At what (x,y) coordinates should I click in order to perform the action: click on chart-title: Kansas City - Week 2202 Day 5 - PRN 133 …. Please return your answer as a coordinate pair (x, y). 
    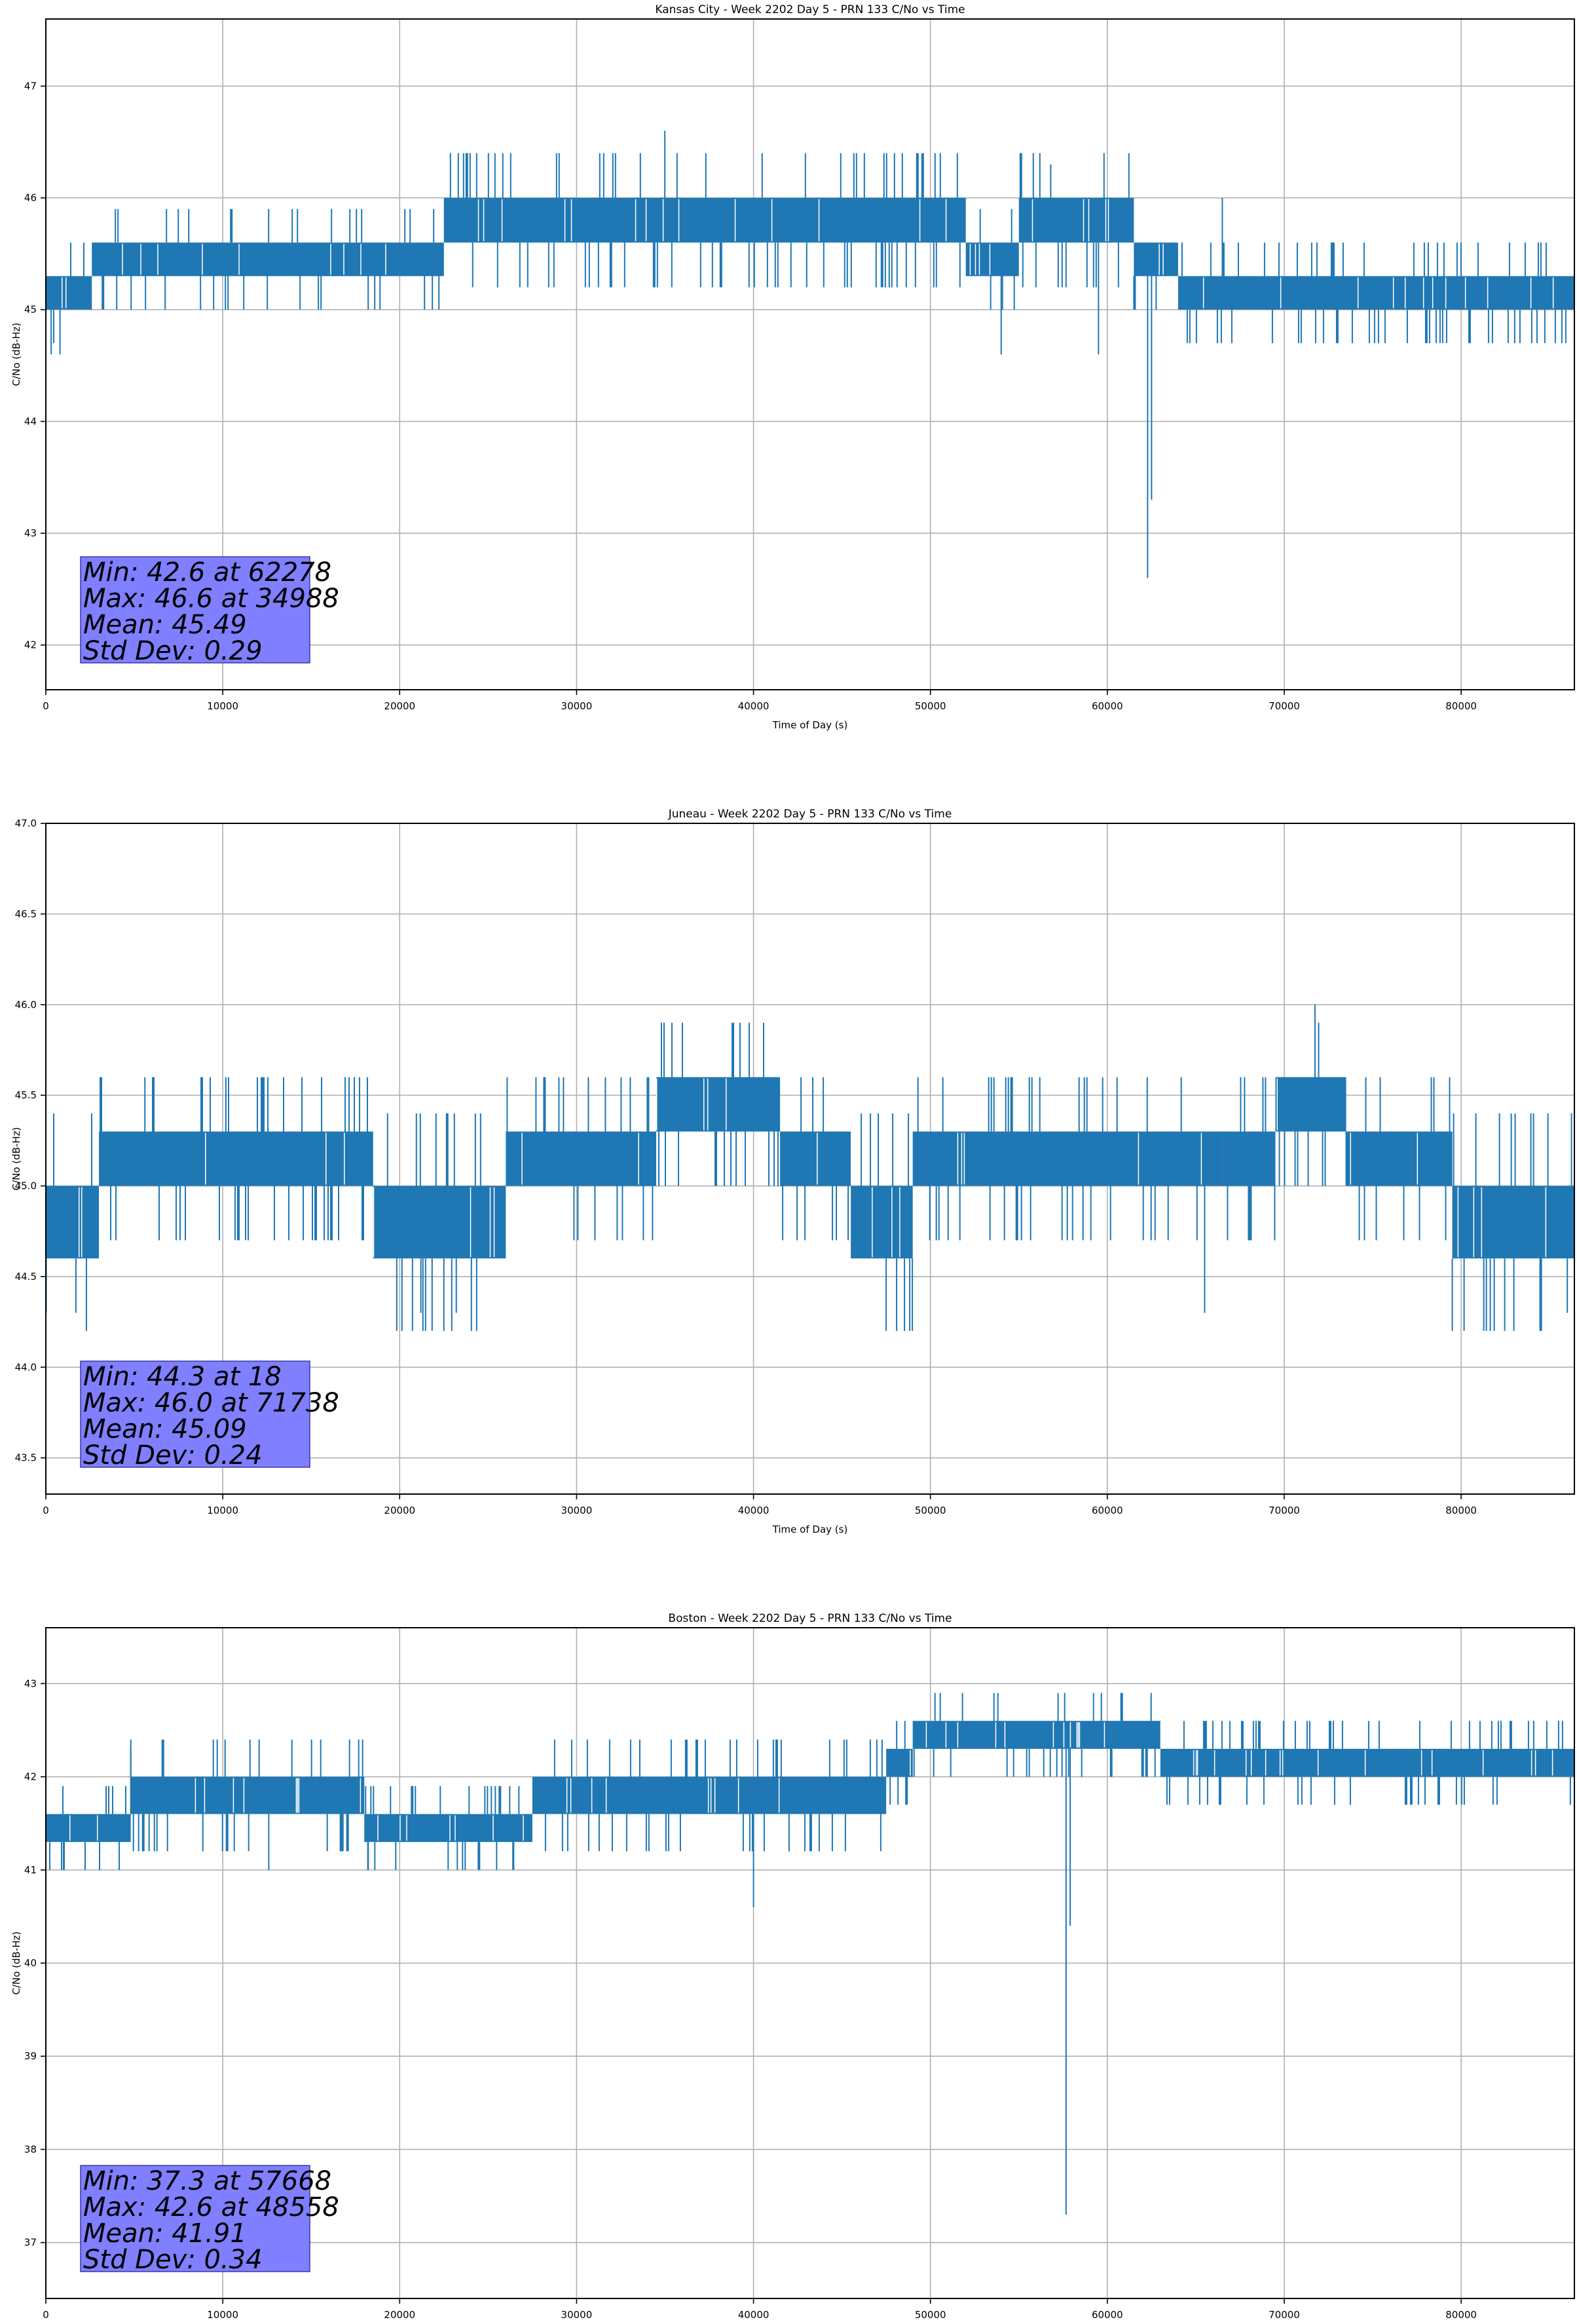
    Looking at the image, I should click on (810, 9).